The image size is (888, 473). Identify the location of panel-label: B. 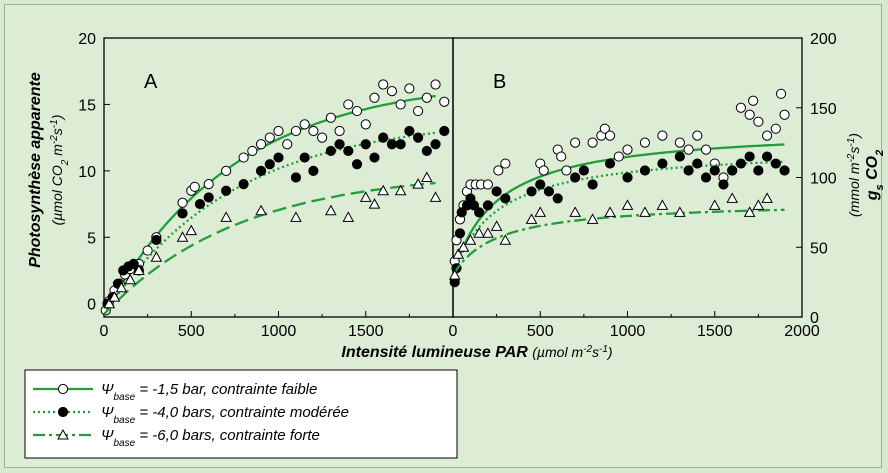
(499, 82).